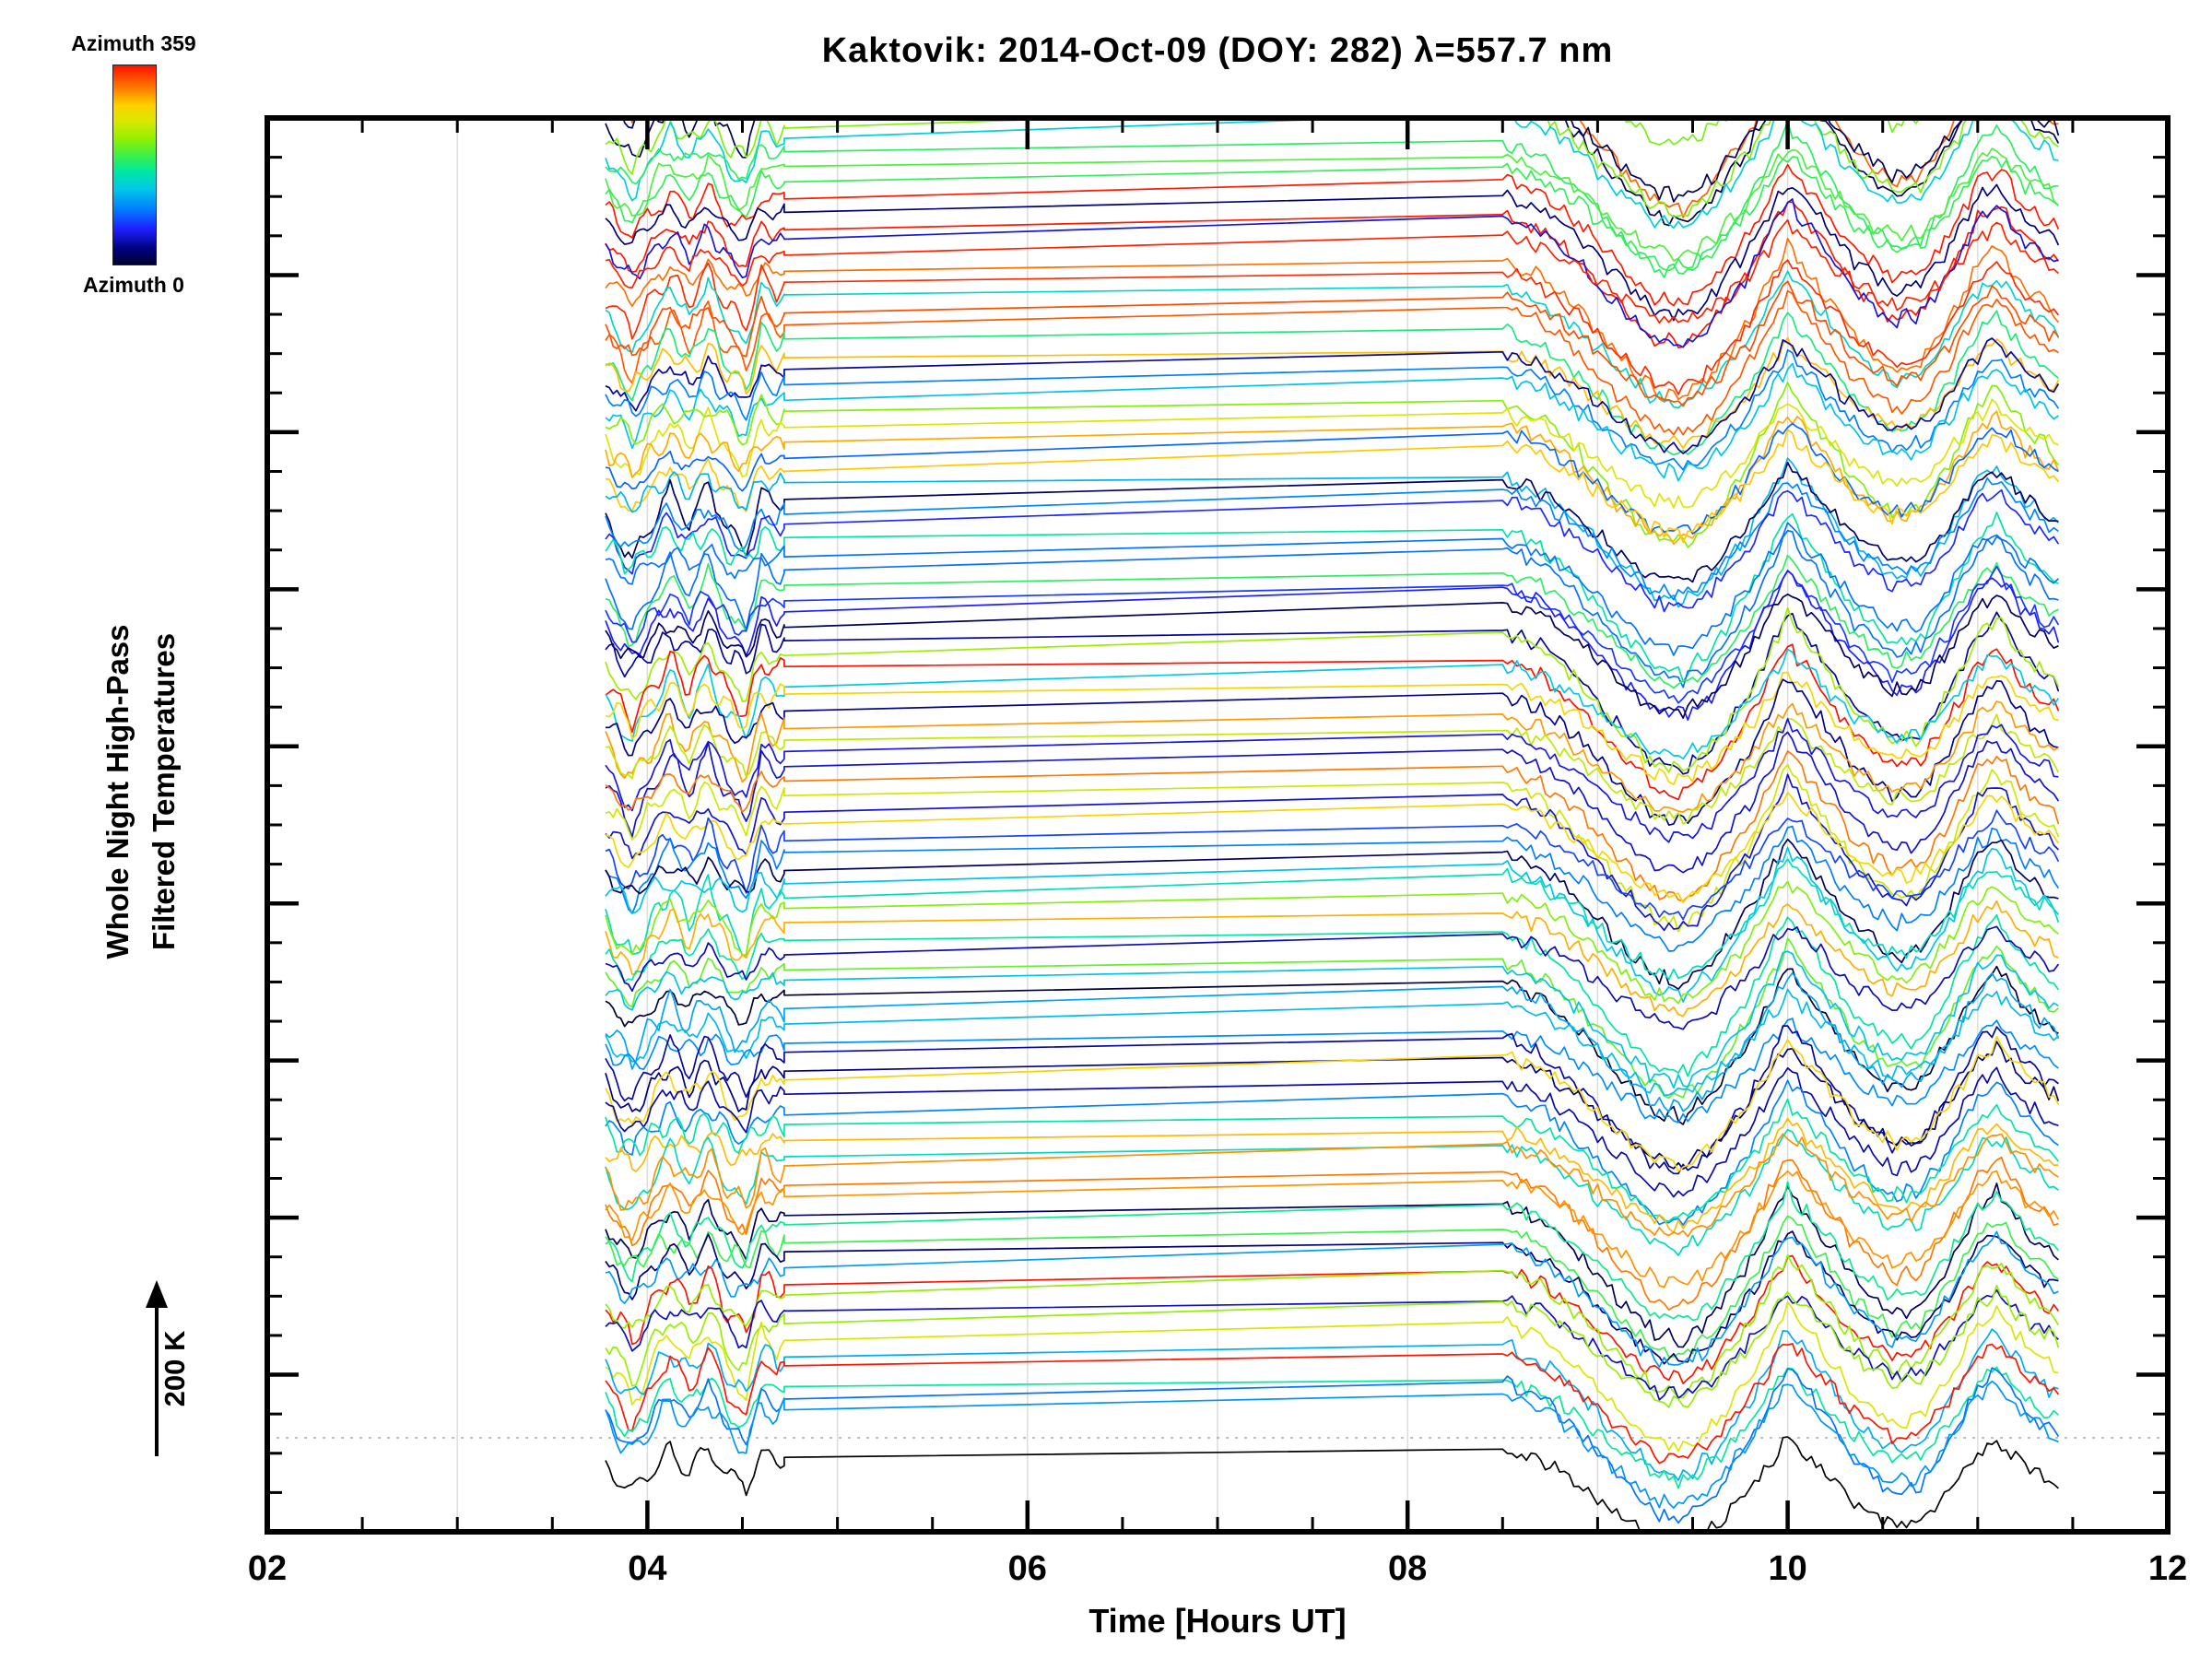  Describe the element at coordinates (134, 165) in the screenshot. I see `azimuth-colorbar` at that location.